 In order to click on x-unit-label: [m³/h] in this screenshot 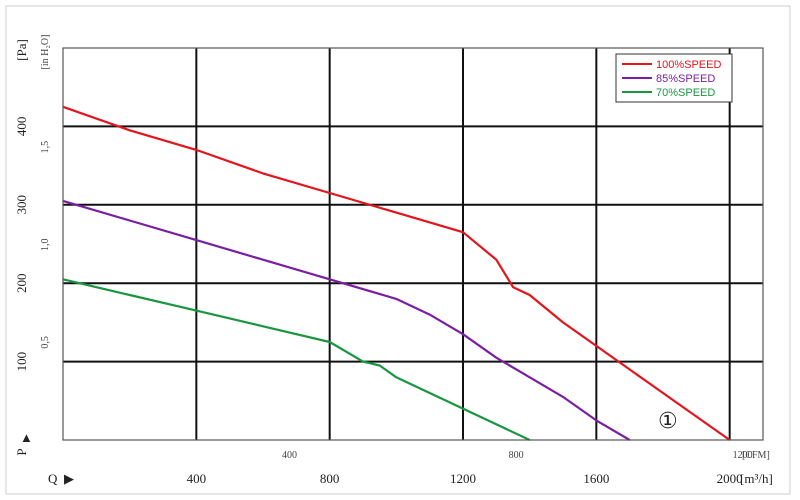, I will do `click(756, 478)`.